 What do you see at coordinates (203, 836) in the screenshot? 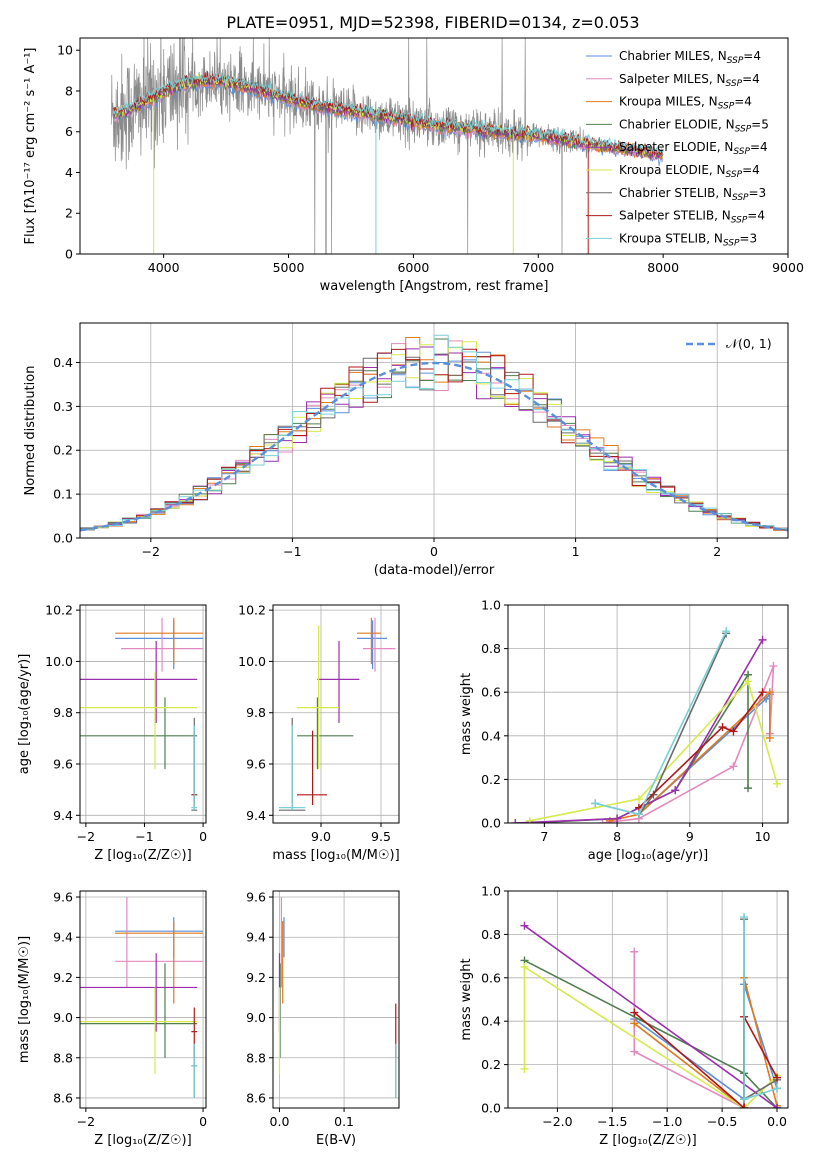
I see `x-tick-label: 0` at bounding box center [203, 836].